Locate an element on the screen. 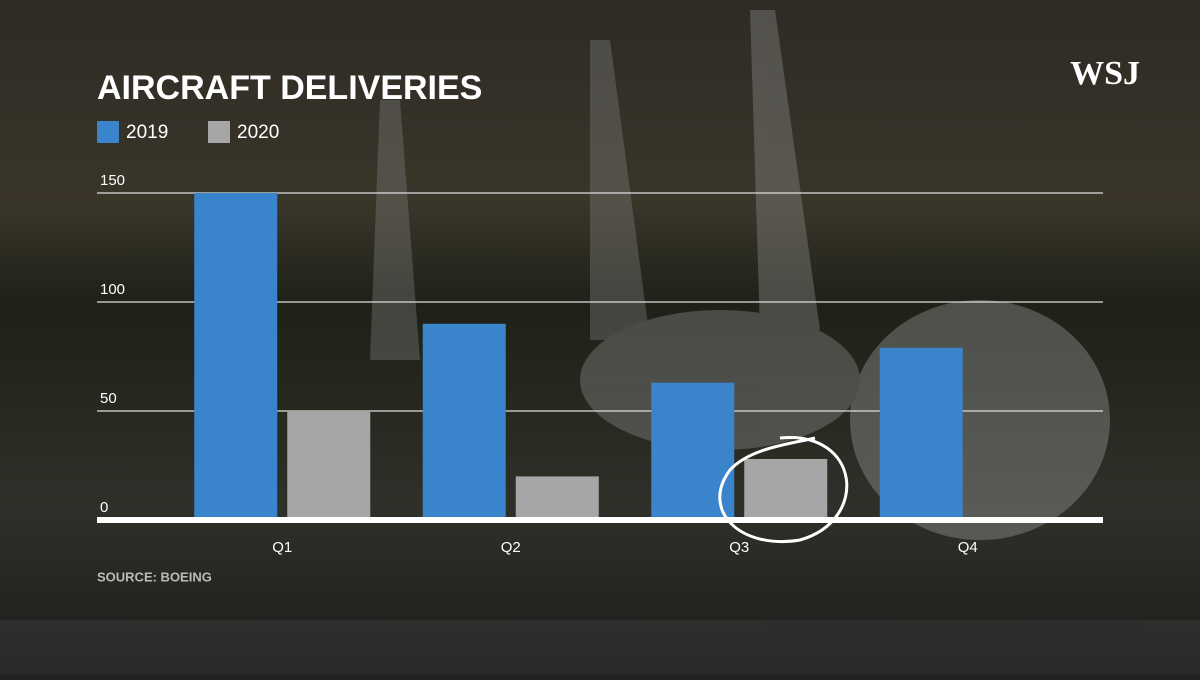 This screenshot has height=680, width=1200. source-note: SOURCE: BOEING is located at coordinates (154, 576).